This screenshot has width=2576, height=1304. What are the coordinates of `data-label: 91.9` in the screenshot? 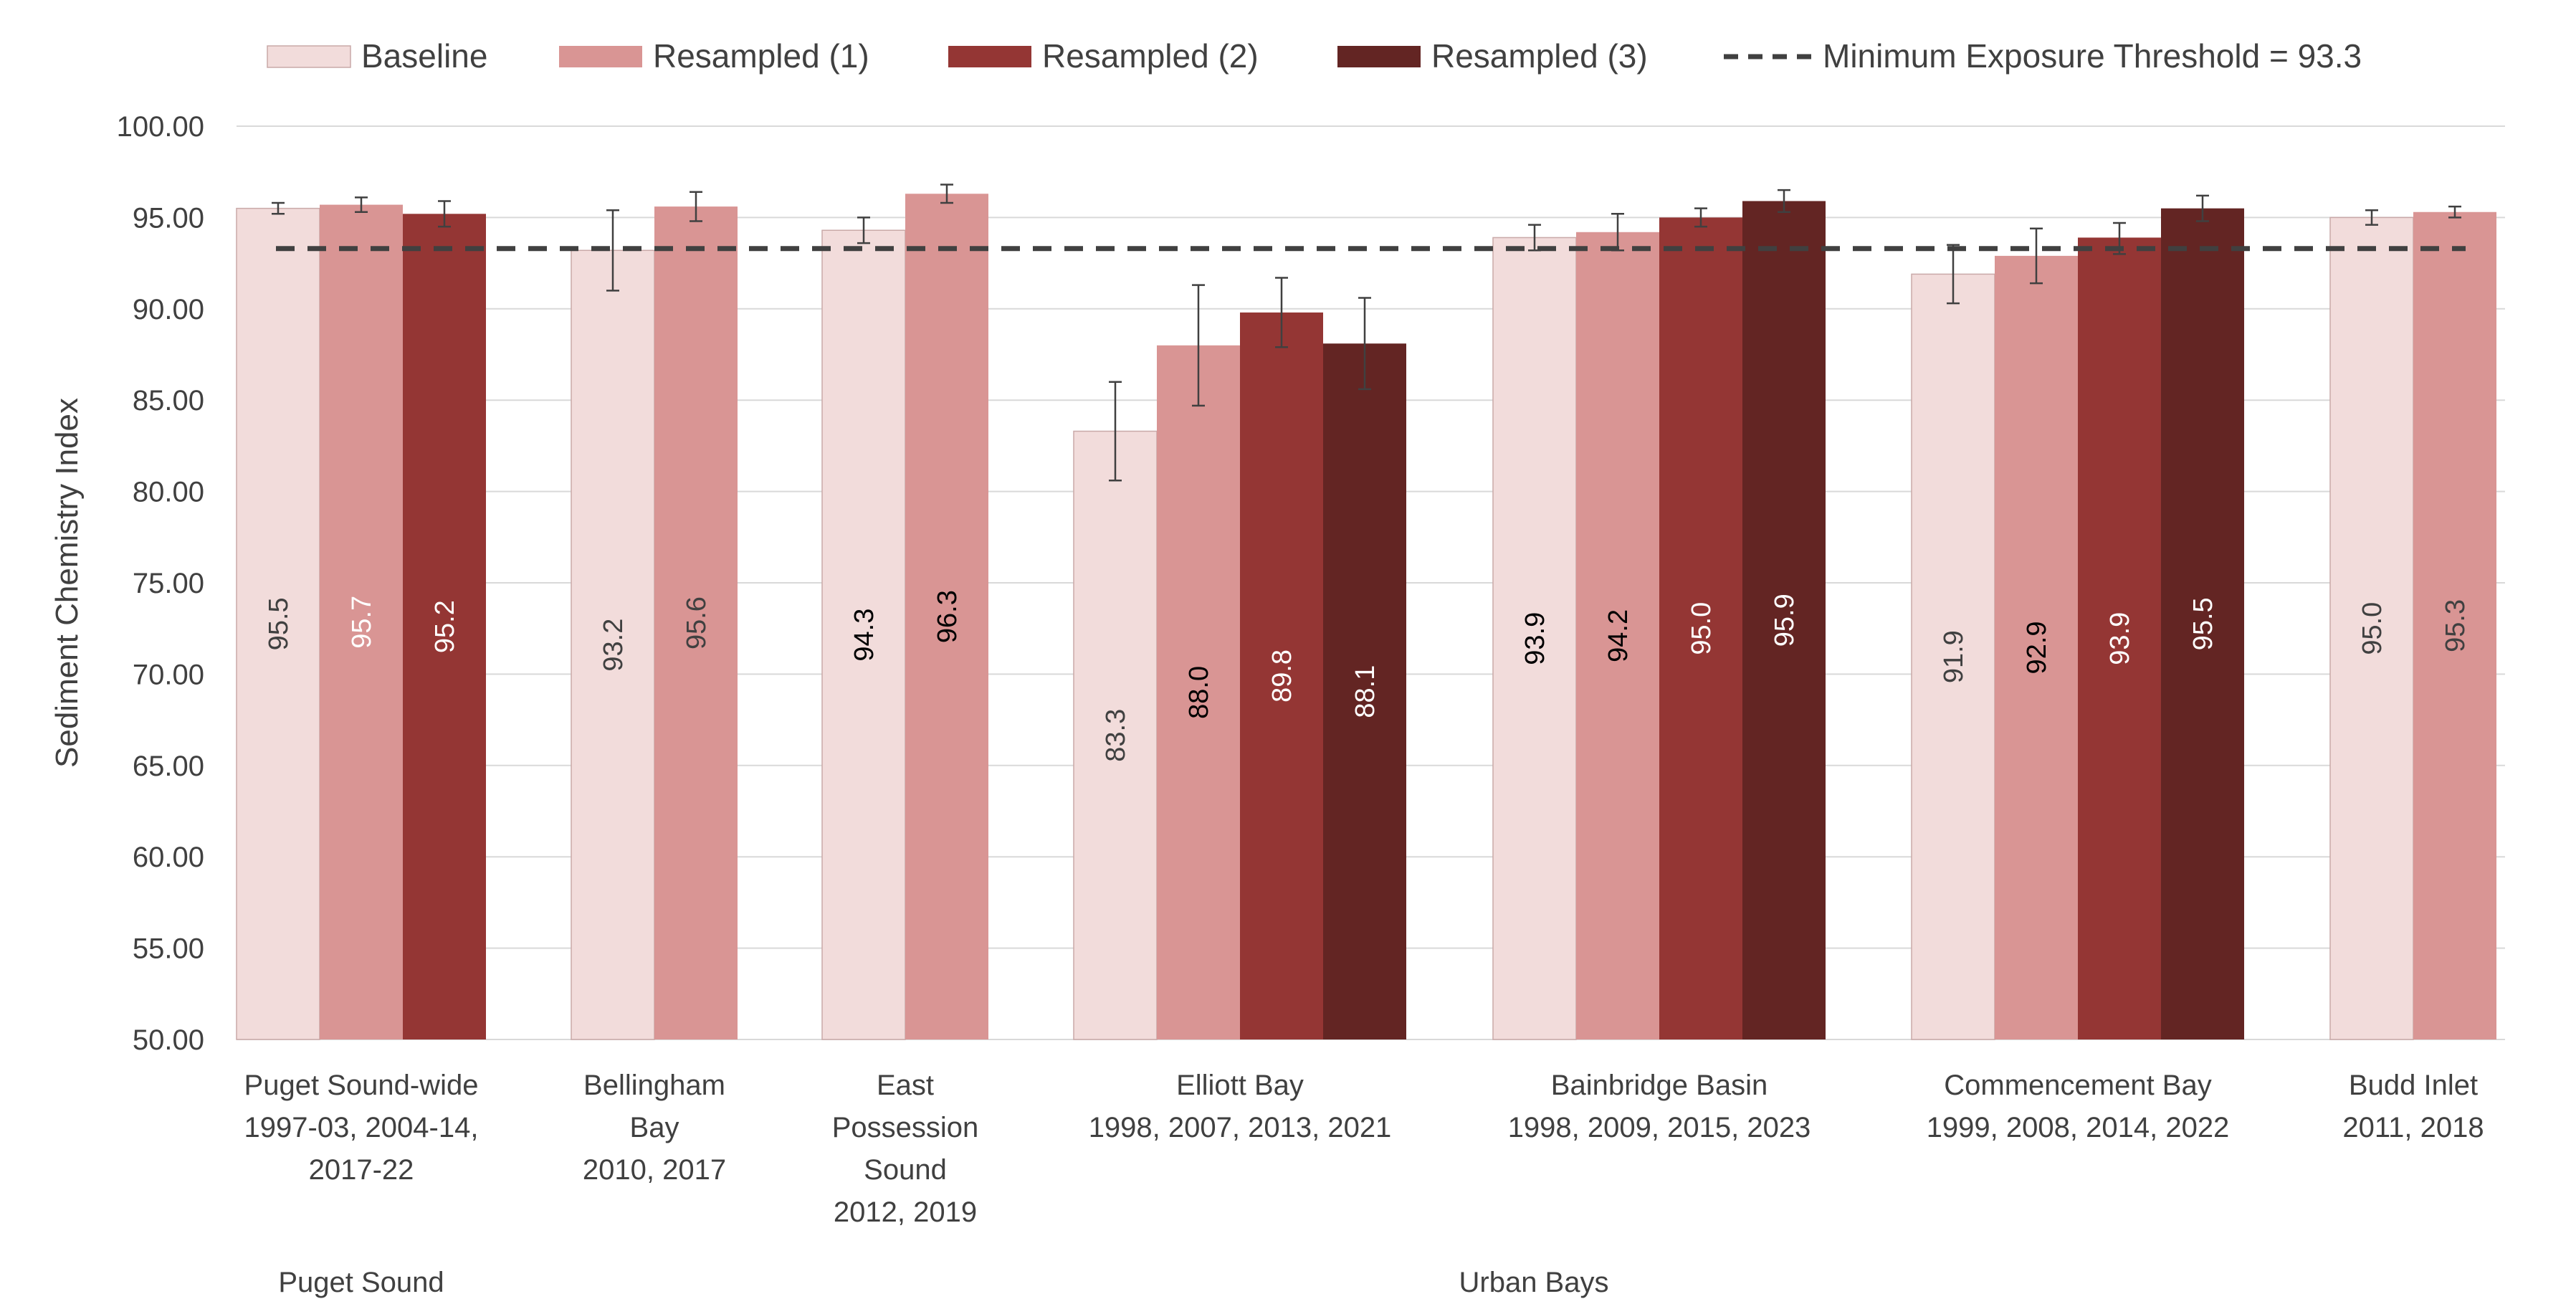 It's located at (1954, 656).